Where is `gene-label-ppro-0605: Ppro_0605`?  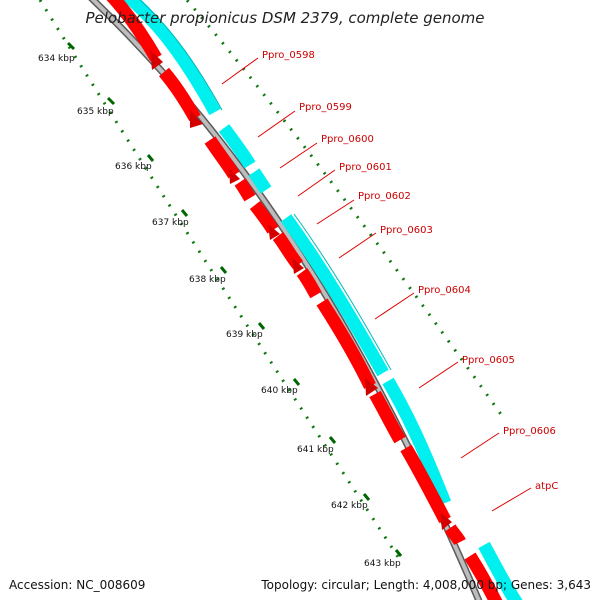
gene-label-ppro-0605: Ppro_0605 is located at coordinates (488, 360).